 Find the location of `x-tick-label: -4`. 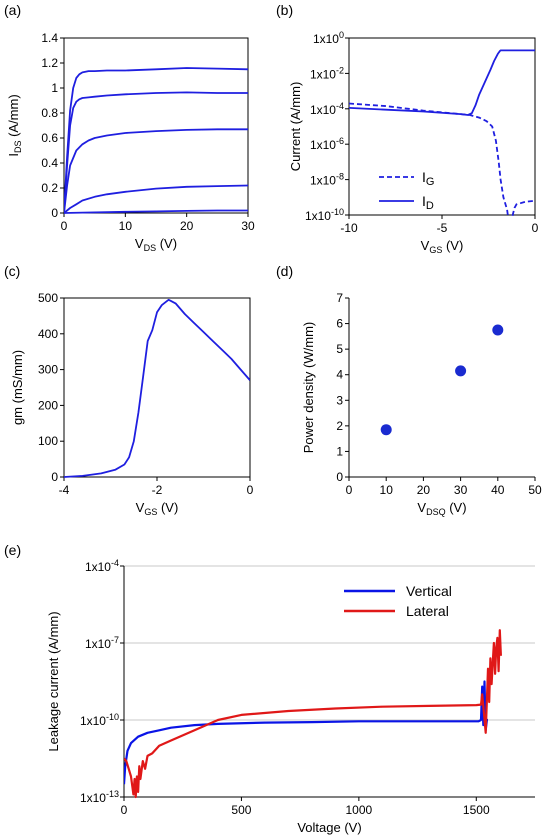

x-tick-label: -4 is located at coordinates (64, 490).